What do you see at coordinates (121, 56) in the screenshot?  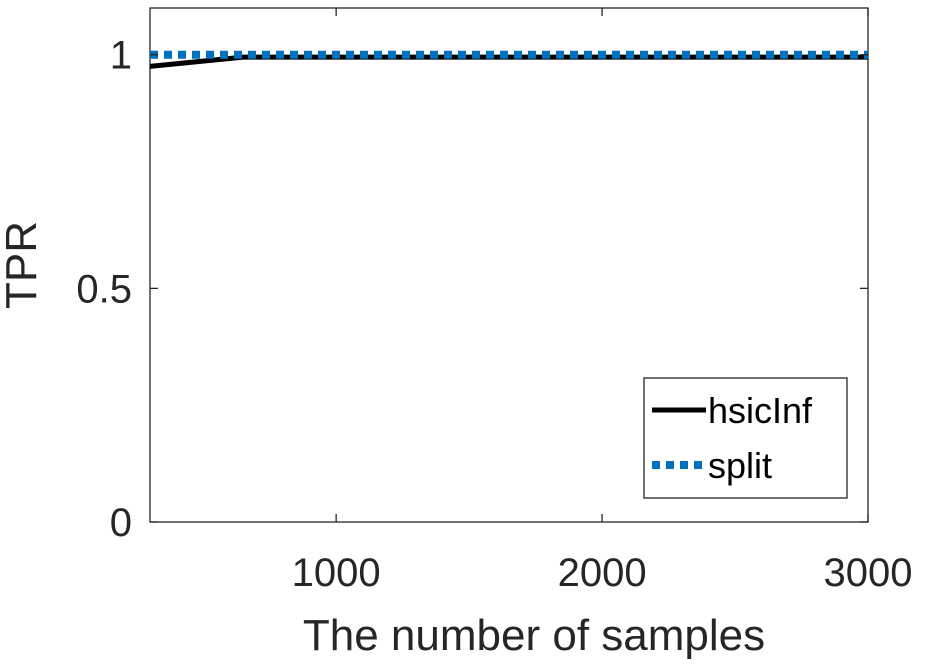 I see `y-tick-label: 1` at bounding box center [121, 56].